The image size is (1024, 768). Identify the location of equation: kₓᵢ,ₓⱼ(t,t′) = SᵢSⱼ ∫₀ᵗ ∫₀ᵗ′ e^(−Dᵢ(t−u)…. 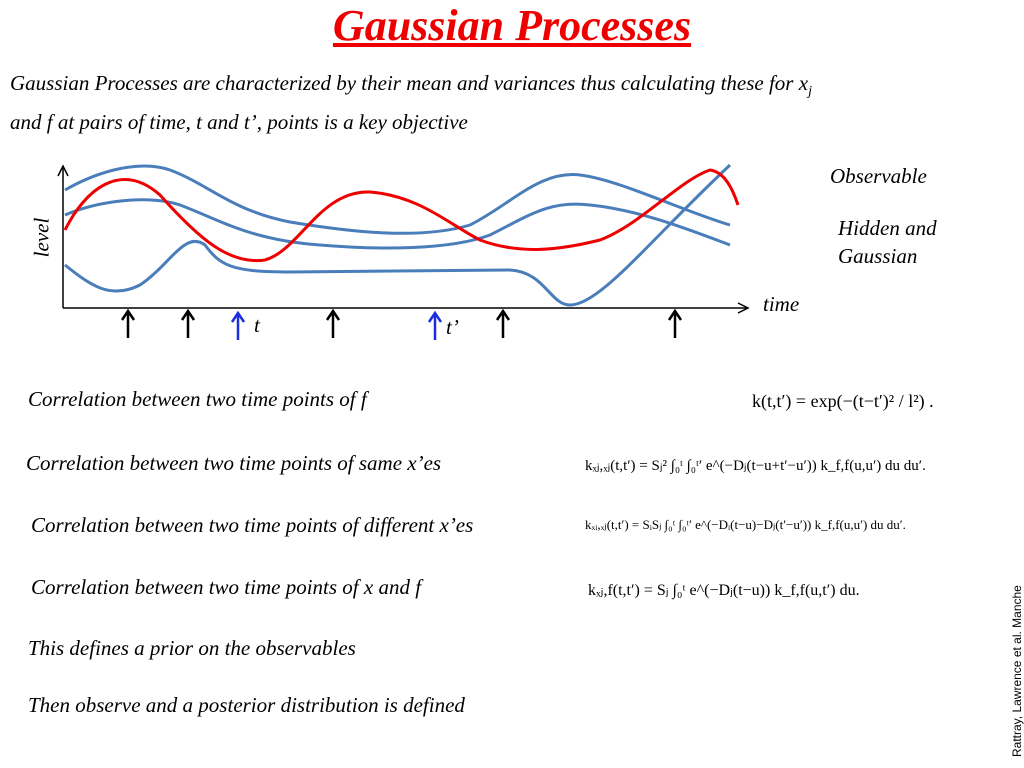
(745, 524).